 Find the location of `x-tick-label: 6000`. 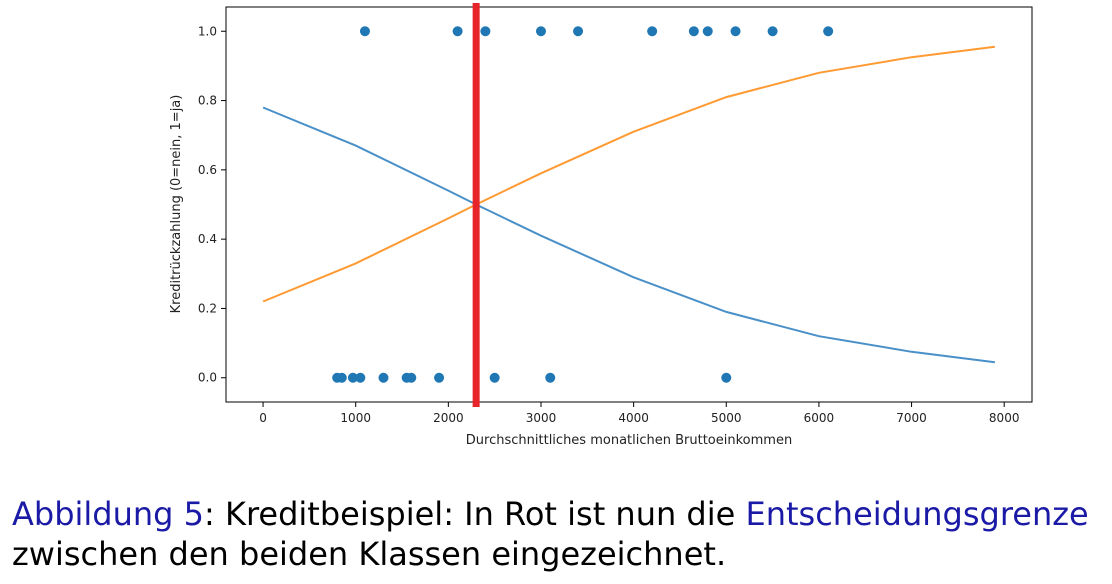

x-tick-label: 6000 is located at coordinates (819, 418).